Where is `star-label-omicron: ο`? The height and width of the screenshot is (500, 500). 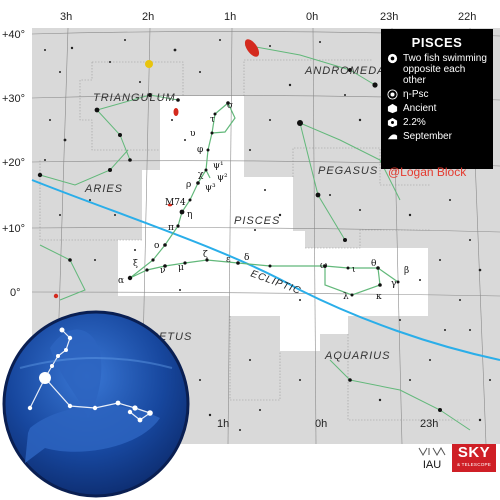 star-label-omicron: ο is located at coordinates (156, 246).